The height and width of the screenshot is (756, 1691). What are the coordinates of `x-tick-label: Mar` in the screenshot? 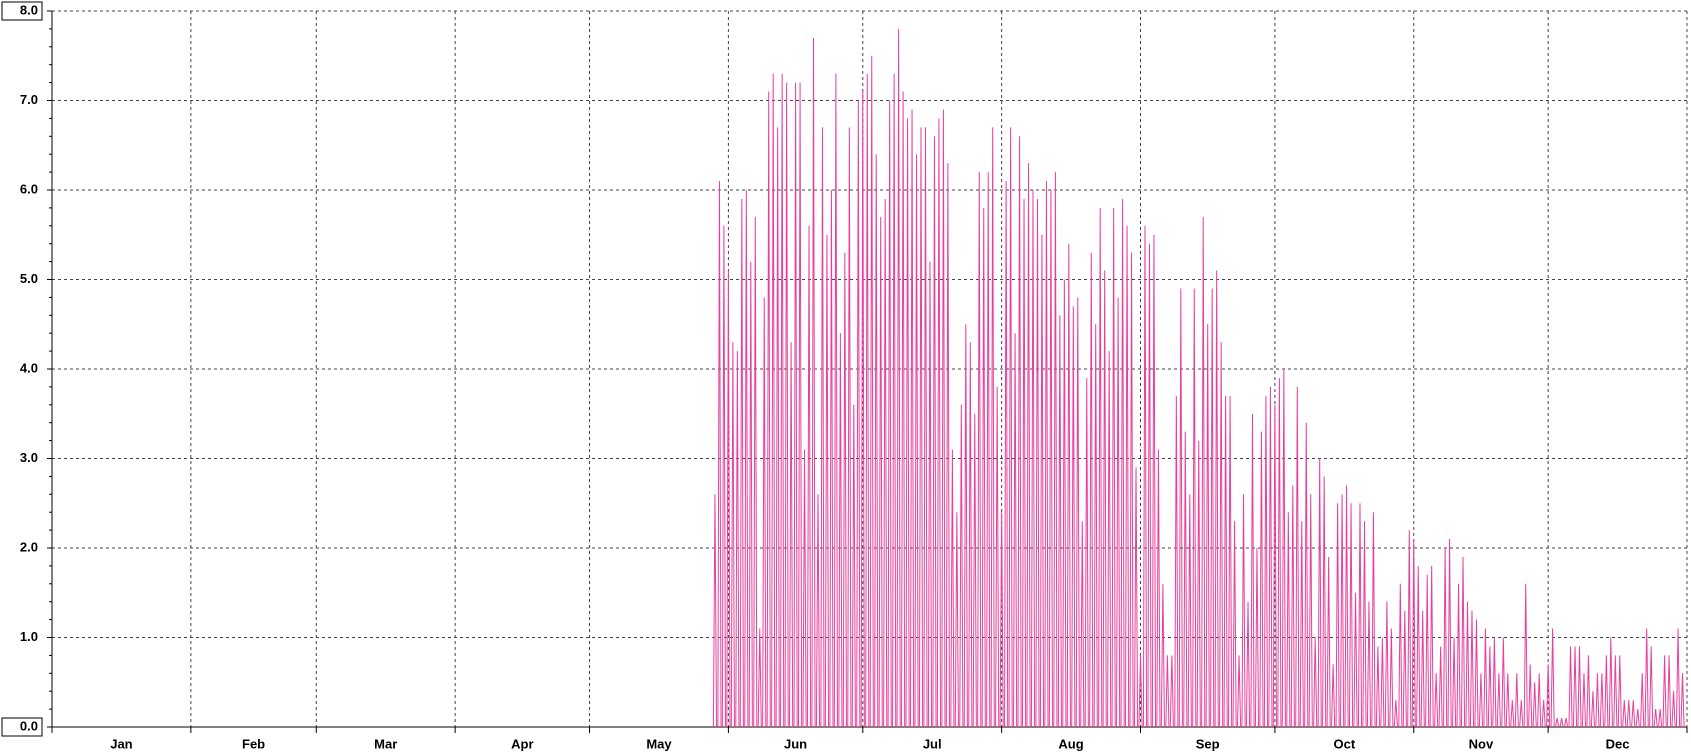 It's located at (385, 743).